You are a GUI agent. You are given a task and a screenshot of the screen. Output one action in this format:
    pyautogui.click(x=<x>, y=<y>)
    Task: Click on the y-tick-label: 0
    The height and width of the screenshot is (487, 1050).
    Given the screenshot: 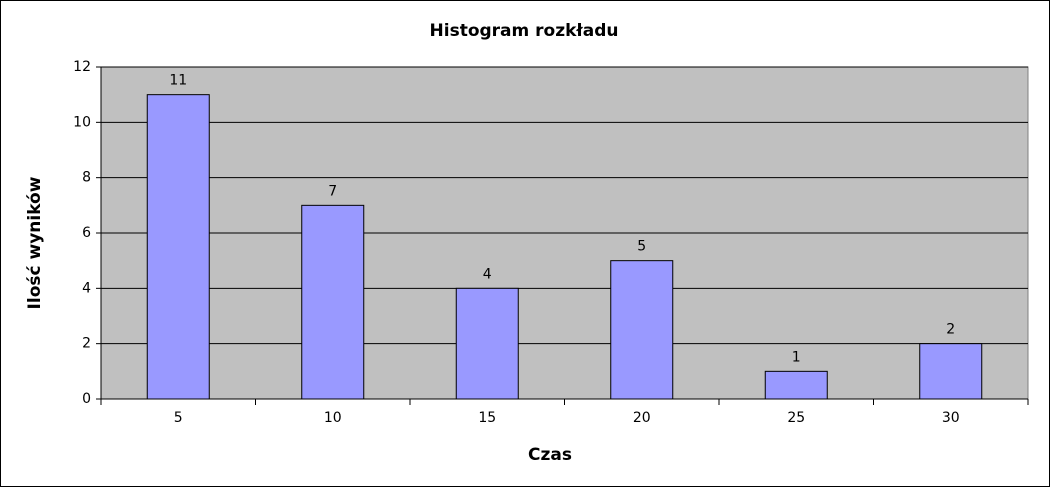 What is the action you would take?
    pyautogui.click(x=86, y=399)
    